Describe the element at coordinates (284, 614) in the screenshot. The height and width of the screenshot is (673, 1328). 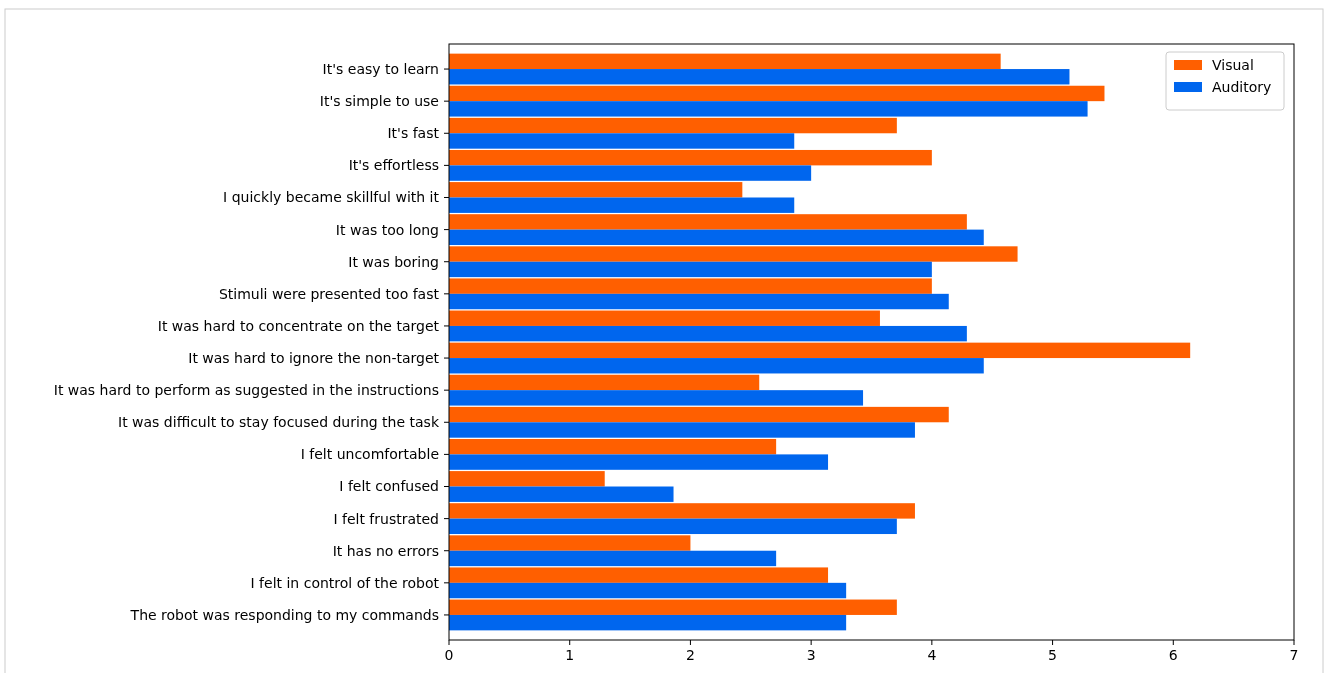
I see `y-tick-label: The robot was responding to my commands` at that location.